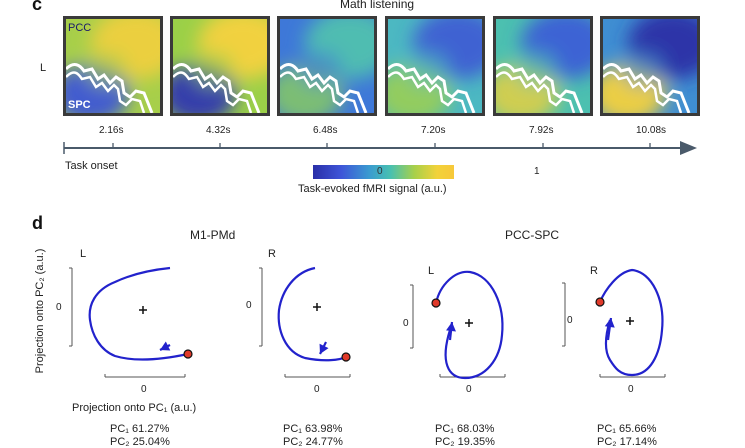  I want to click on colorbar-tick-1: 1, so click(537, 171).